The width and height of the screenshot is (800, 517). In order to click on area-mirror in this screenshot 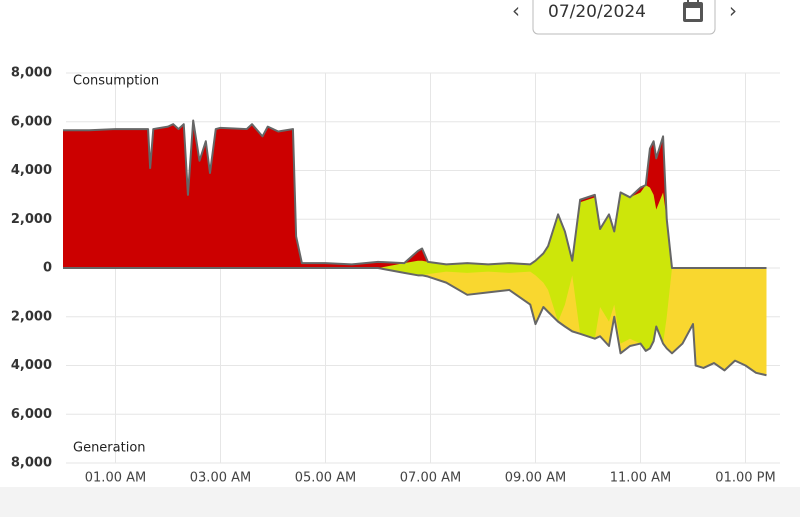, I will do `click(415, 309)`.